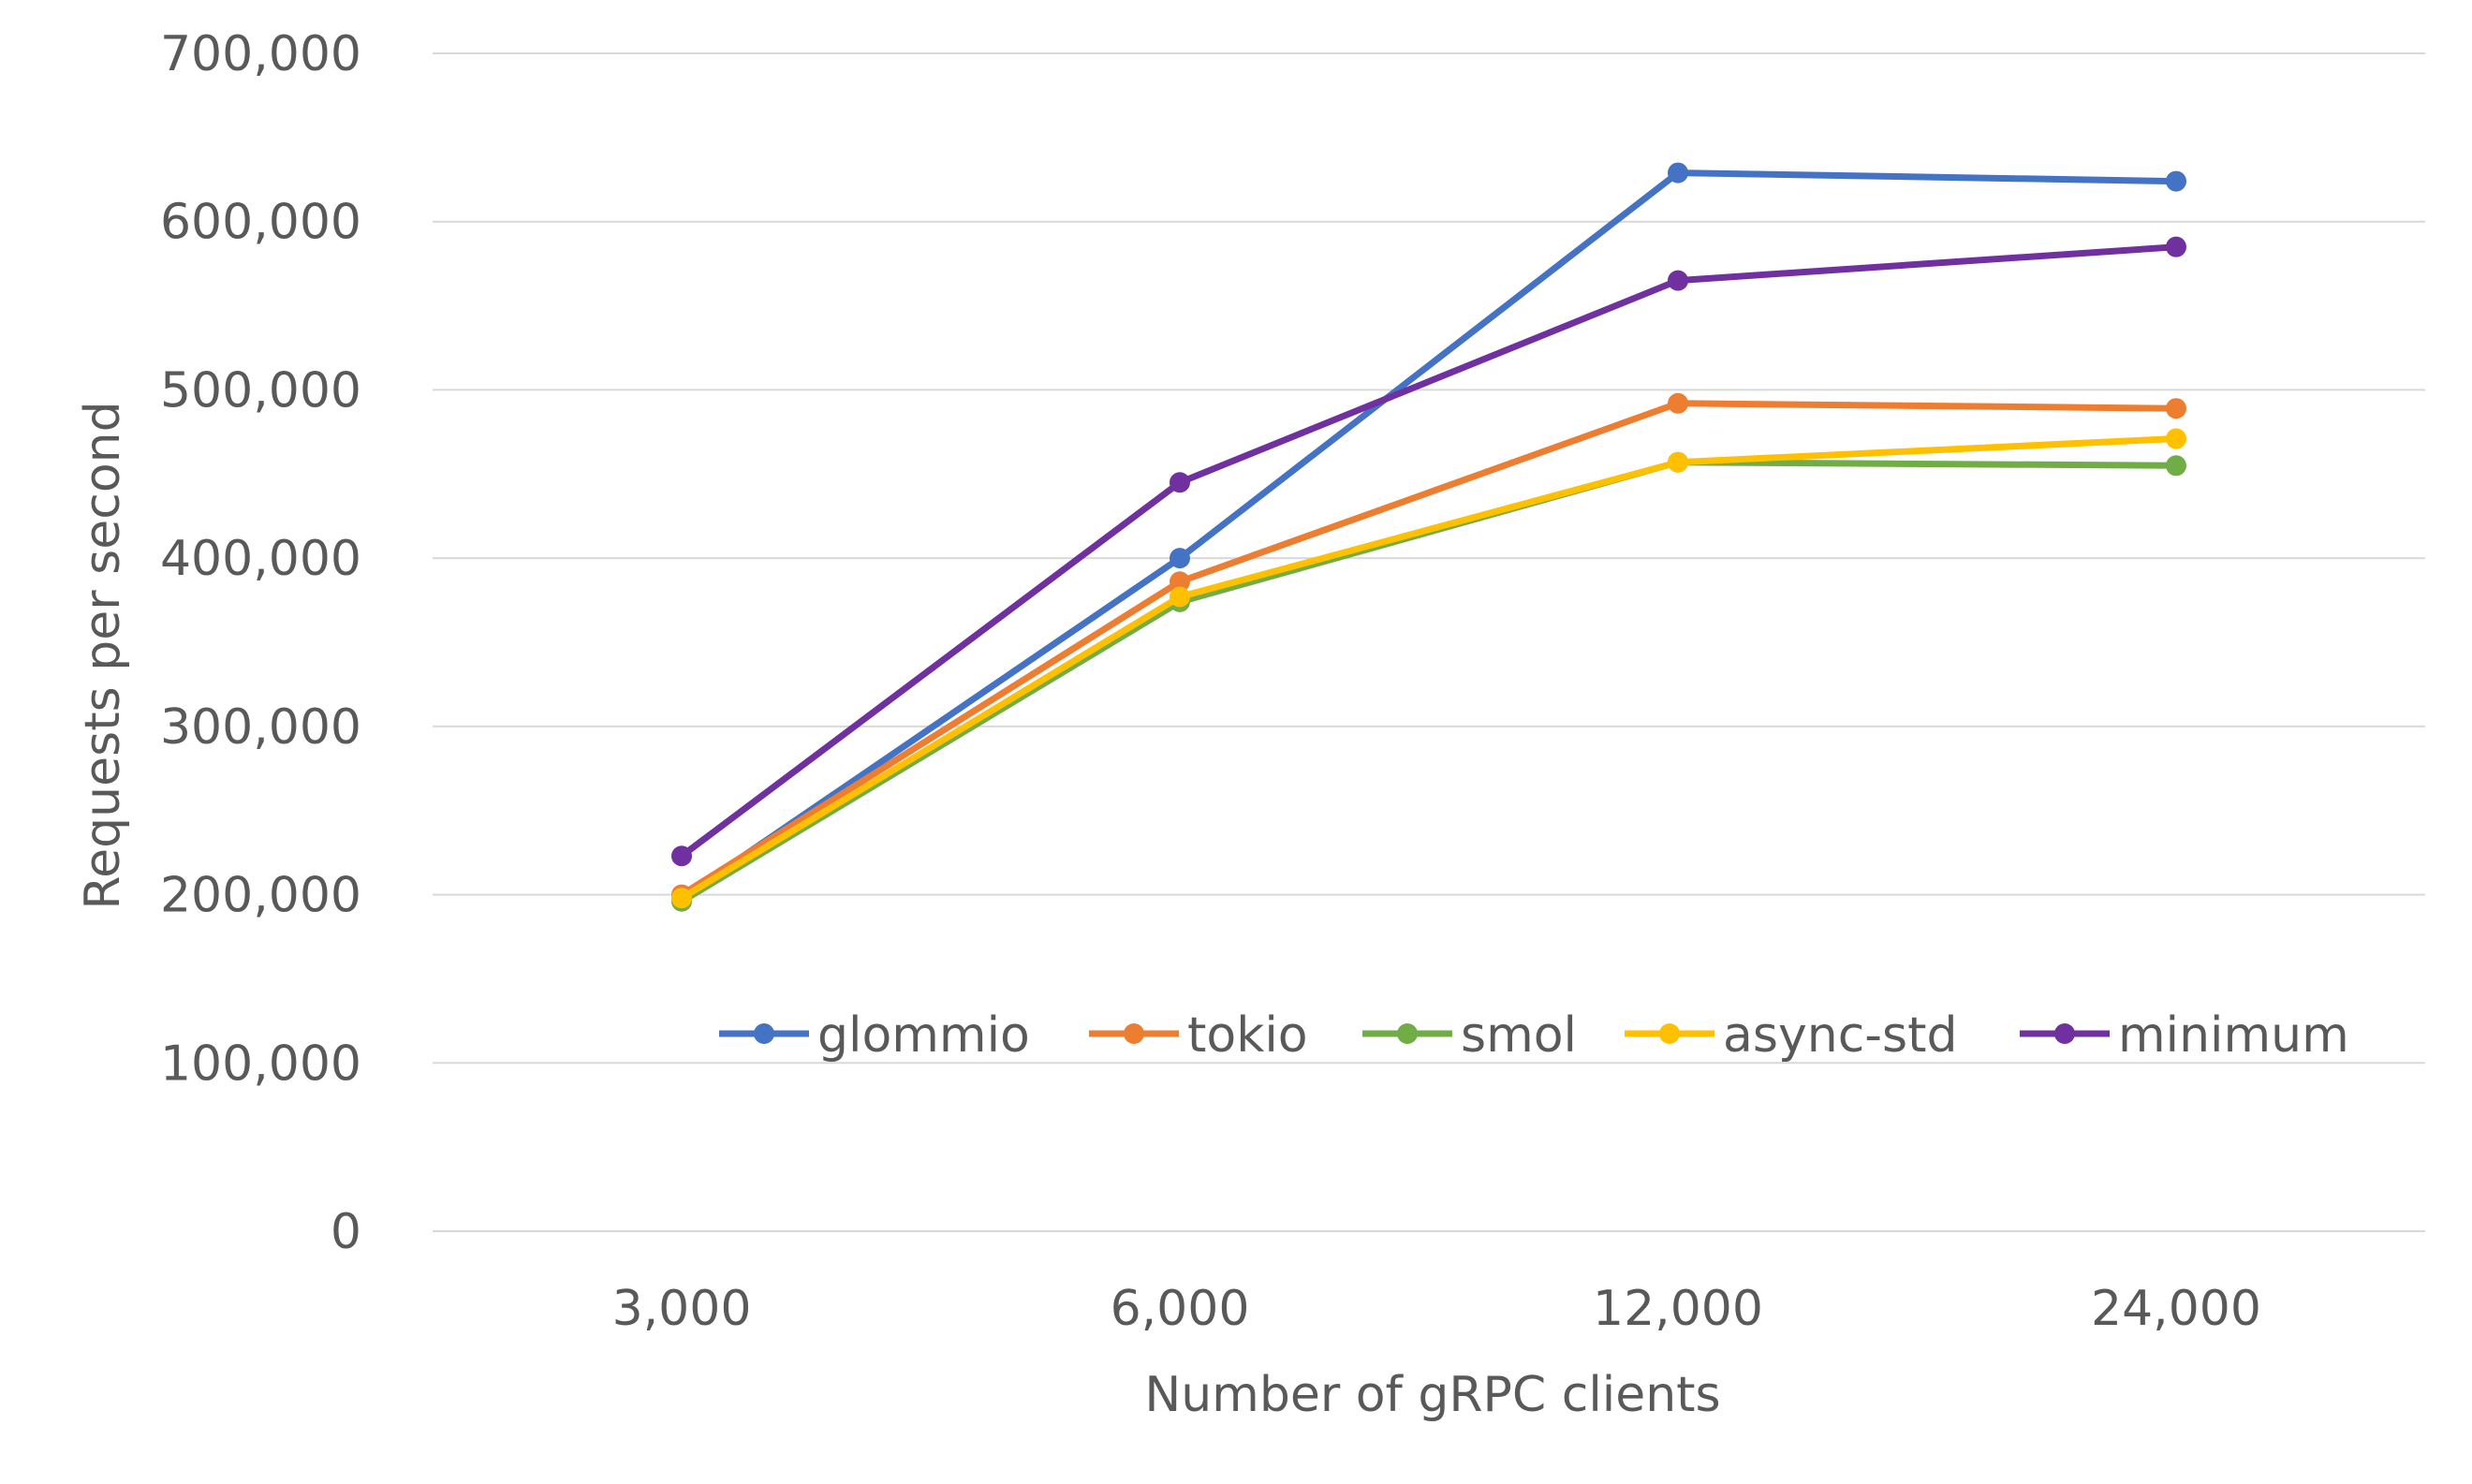 This screenshot has height=1484, width=2472. What do you see at coordinates (346, 1232) in the screenshot?
I see `y-tick-label: 0` at bounding box center [346, 1232].